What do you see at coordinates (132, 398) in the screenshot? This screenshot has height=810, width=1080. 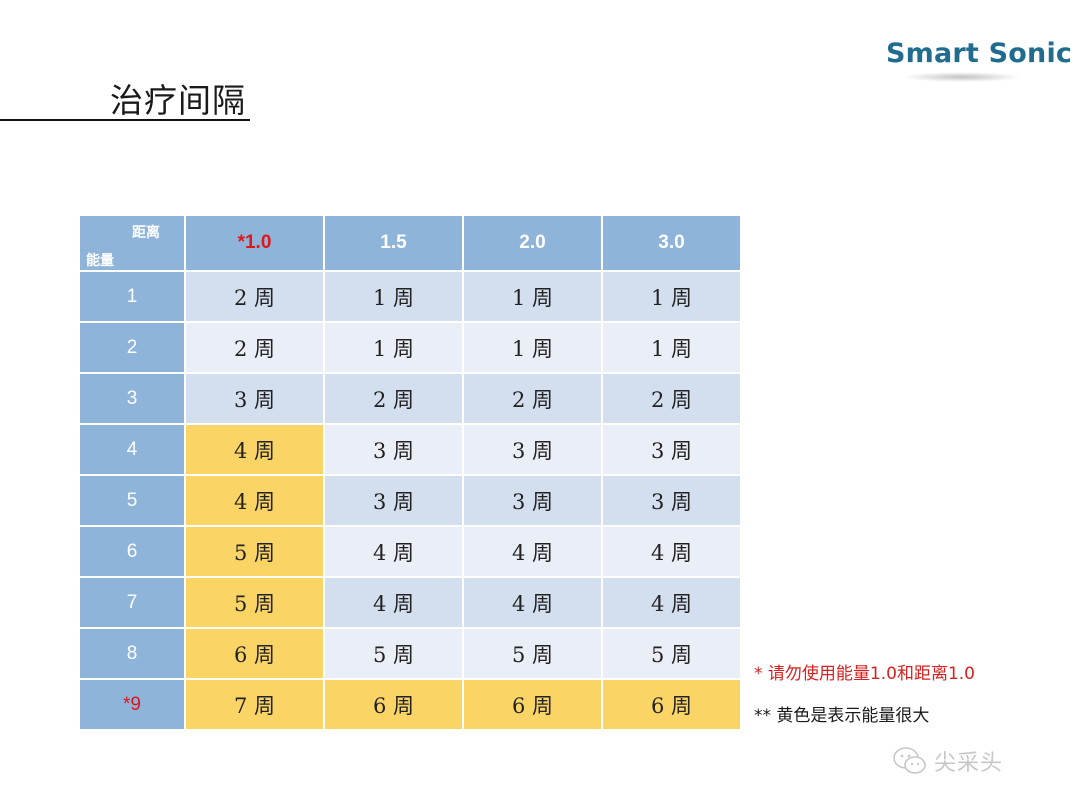 I see `row-label: 3` at bounding box center [132, 398].